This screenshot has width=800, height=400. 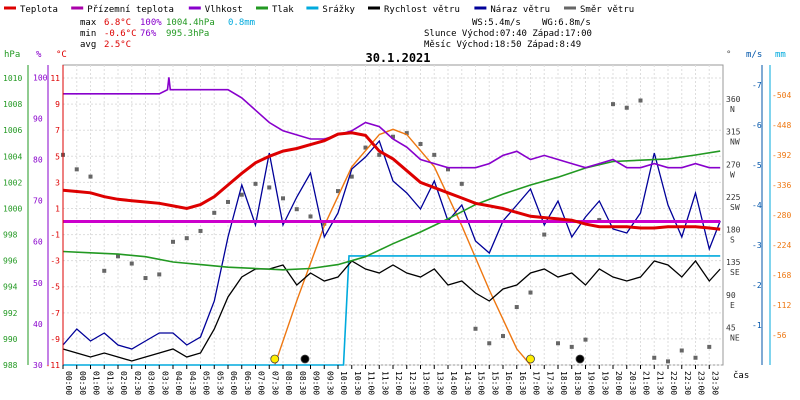 What do you see at coordinates (781, 155) in the screenshot?
I see `y-tick-solar-6: -392` at bounding box center [781, 155].